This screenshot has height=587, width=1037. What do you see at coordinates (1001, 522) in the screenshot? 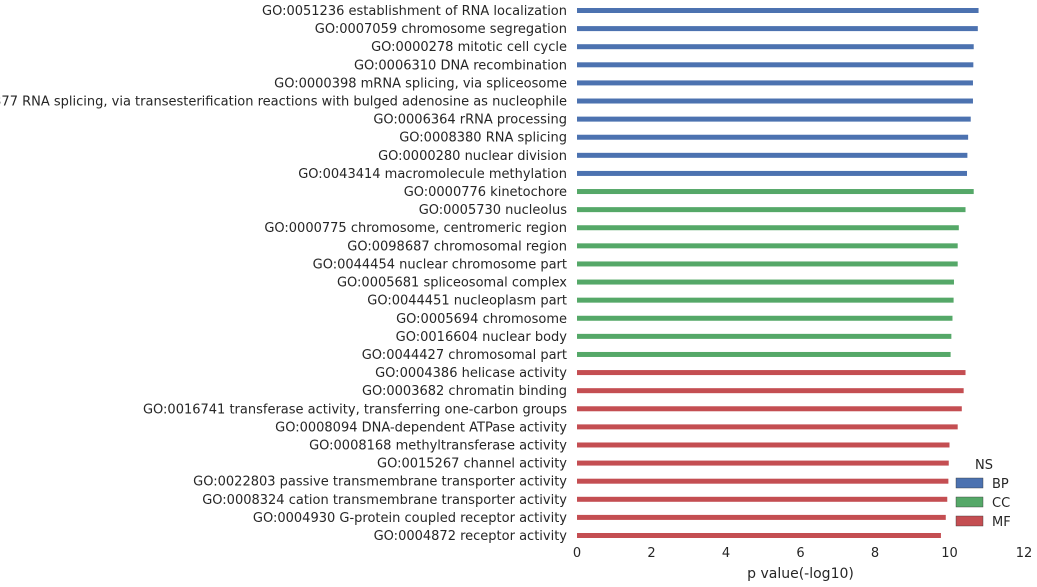
I see `legend-label: MF` at bounding box center [1001, 522].